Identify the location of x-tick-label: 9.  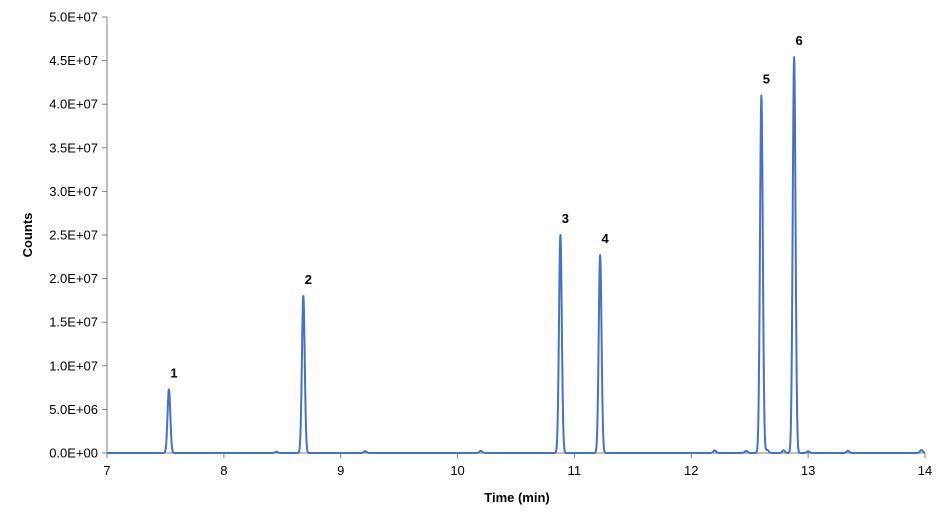
(340, 470).